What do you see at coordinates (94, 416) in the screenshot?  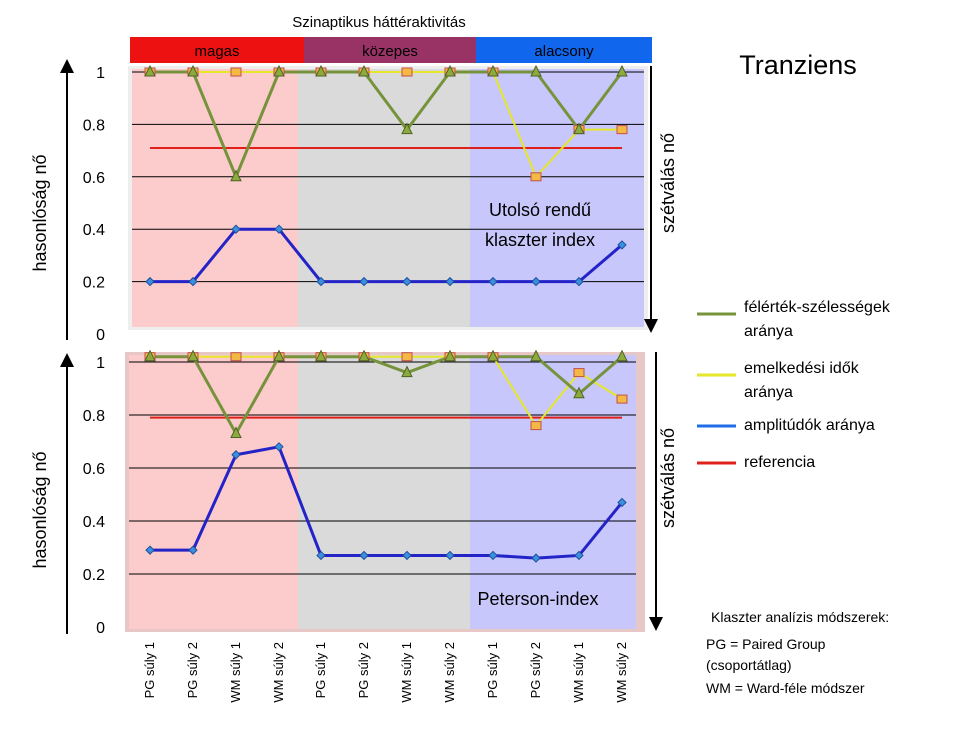 I see `y-tick-label: 0.8` at bounding box center [94, 416].